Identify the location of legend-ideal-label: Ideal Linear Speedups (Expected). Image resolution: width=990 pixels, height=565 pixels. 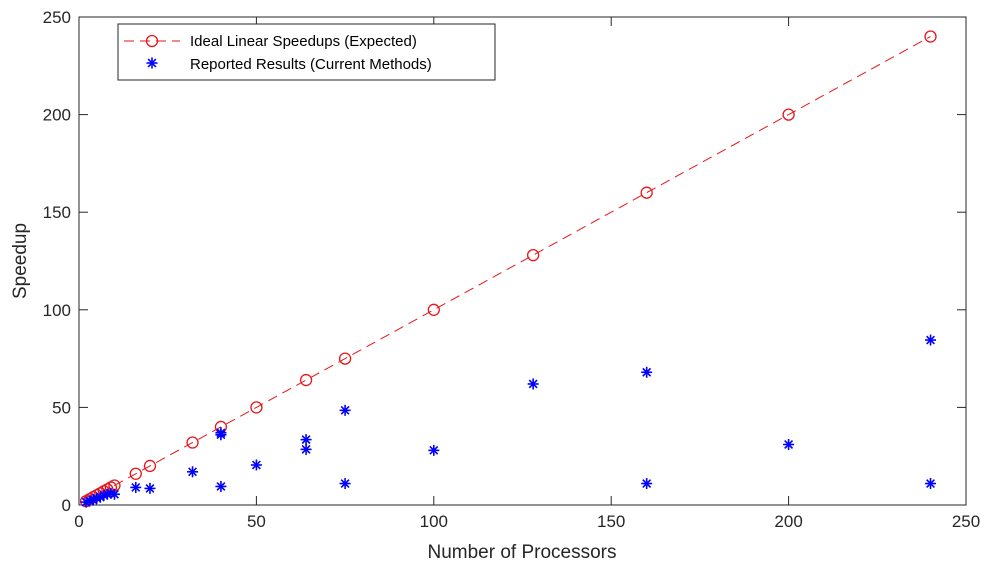
(303, 41).